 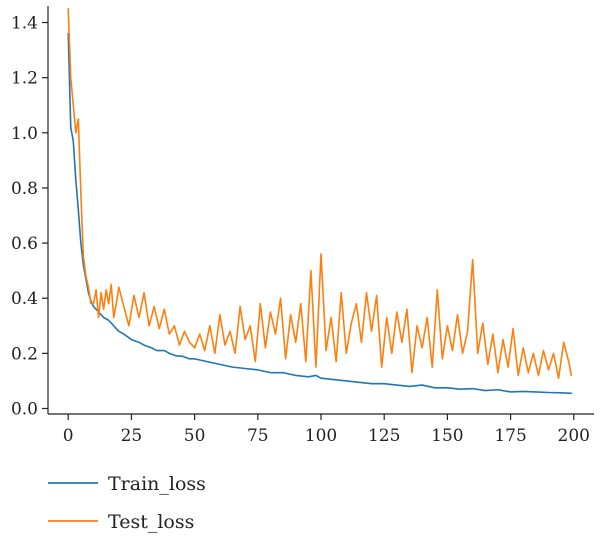 I want to click on y-tick-label: 1.2, so click(x=24, y=79).